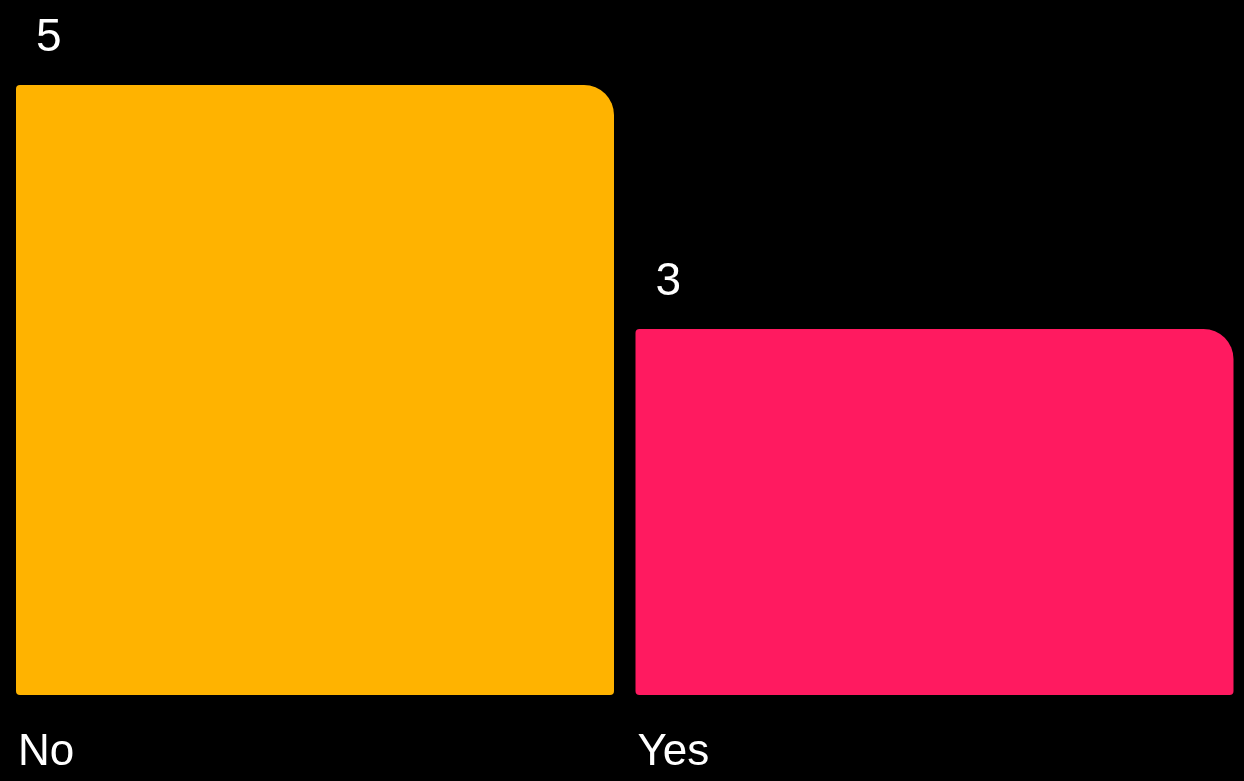 The image size is (1244, 781). I want to click on data-label: 3, so click(668, 279).